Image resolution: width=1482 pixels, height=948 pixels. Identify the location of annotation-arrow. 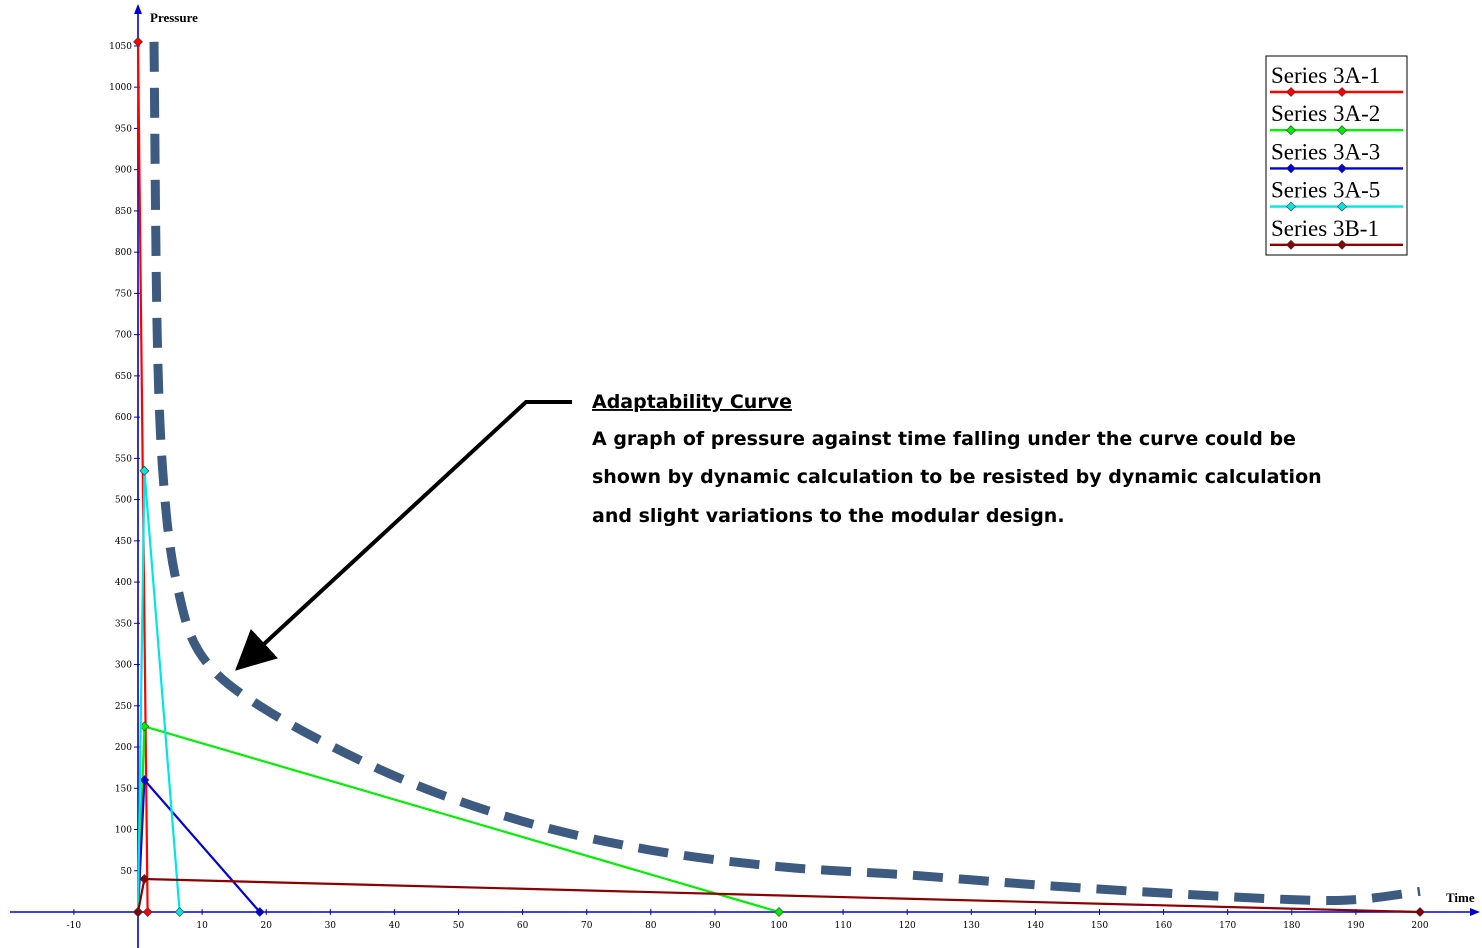
(403, 535).